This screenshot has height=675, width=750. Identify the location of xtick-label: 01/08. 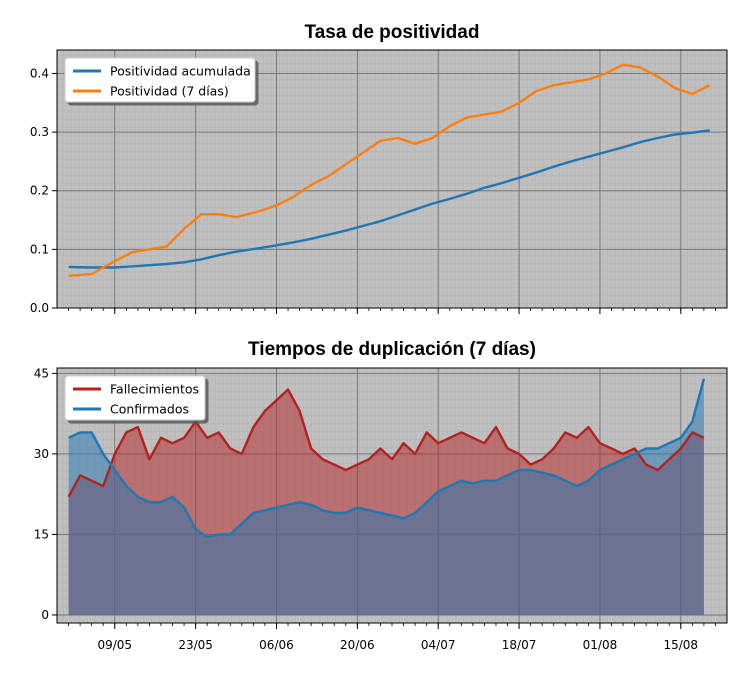
(600, 645).